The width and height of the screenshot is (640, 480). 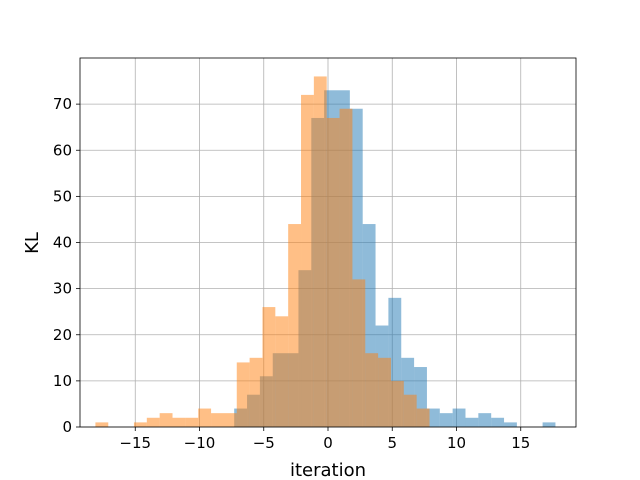 I want to click on x-tick-label: 15, so click(x=520, y=443).